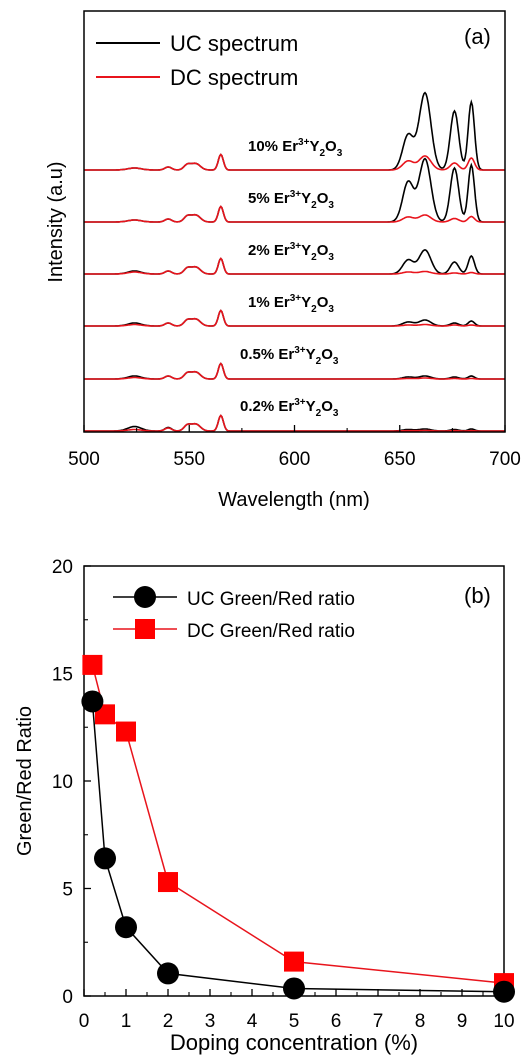  What do you see at coordinates (189, 459) in the screenshot?
I see `x-tick-label: 550` at bounding box center [189, 459].